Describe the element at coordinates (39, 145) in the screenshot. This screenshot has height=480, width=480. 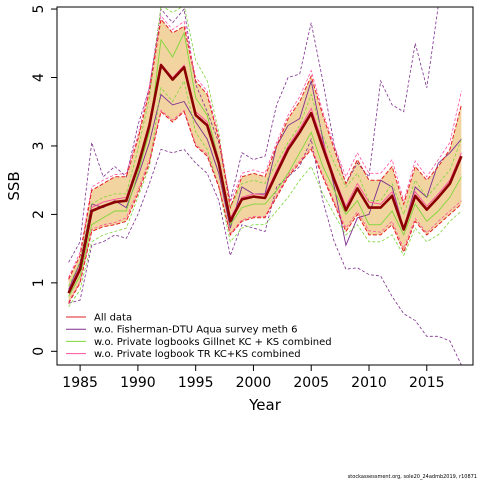
I see `y-tick-label: 3` at that location.